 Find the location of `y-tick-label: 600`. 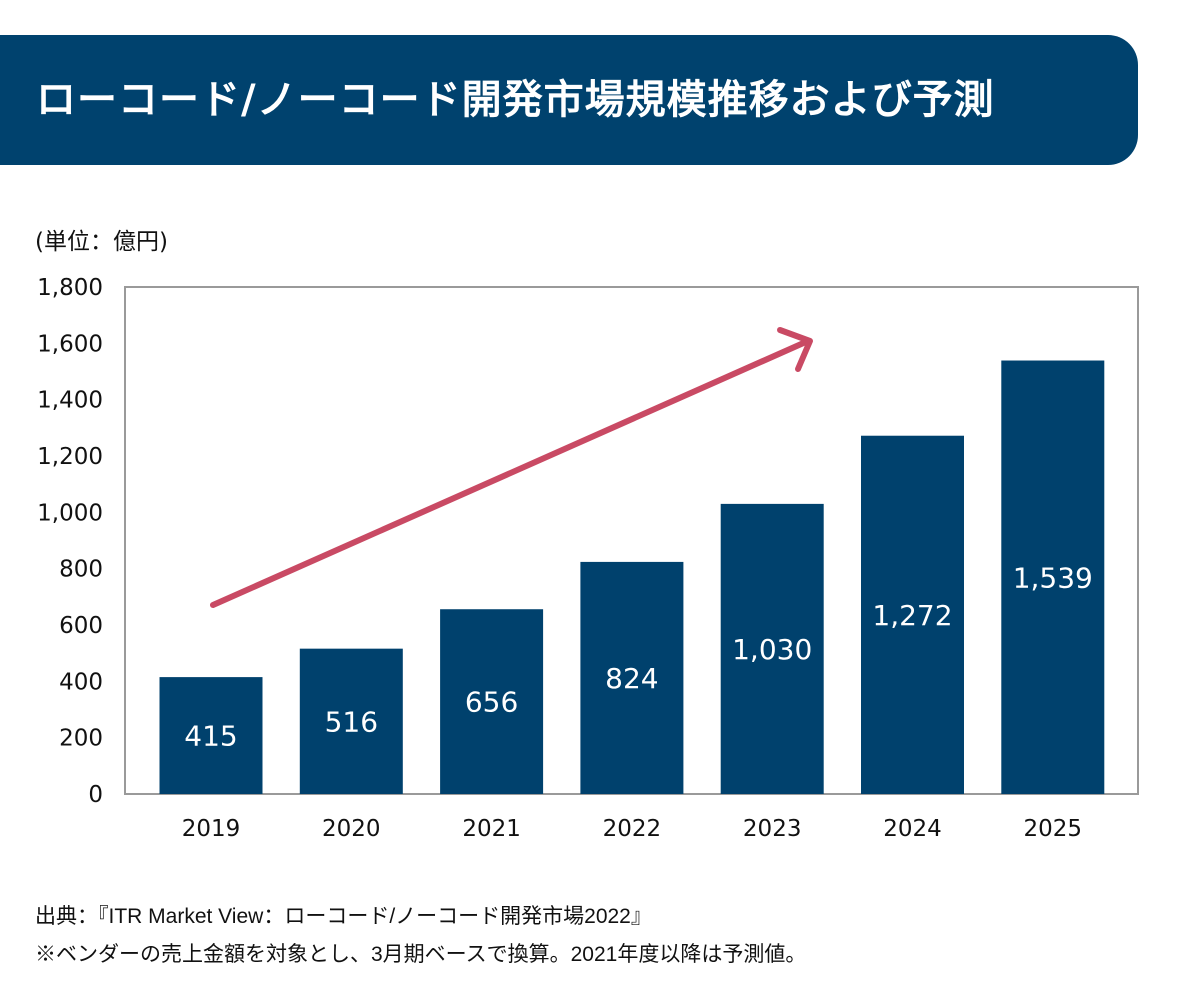

y-tick-label: 600 is located at coordinates (81, 626).